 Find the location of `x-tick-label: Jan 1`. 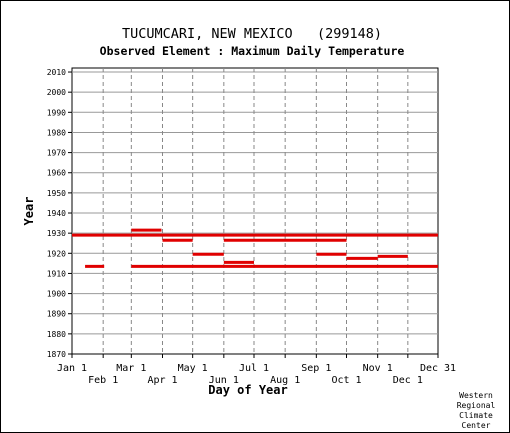

x-tick-label: Jan 1 is located at coordinates (72, 368).